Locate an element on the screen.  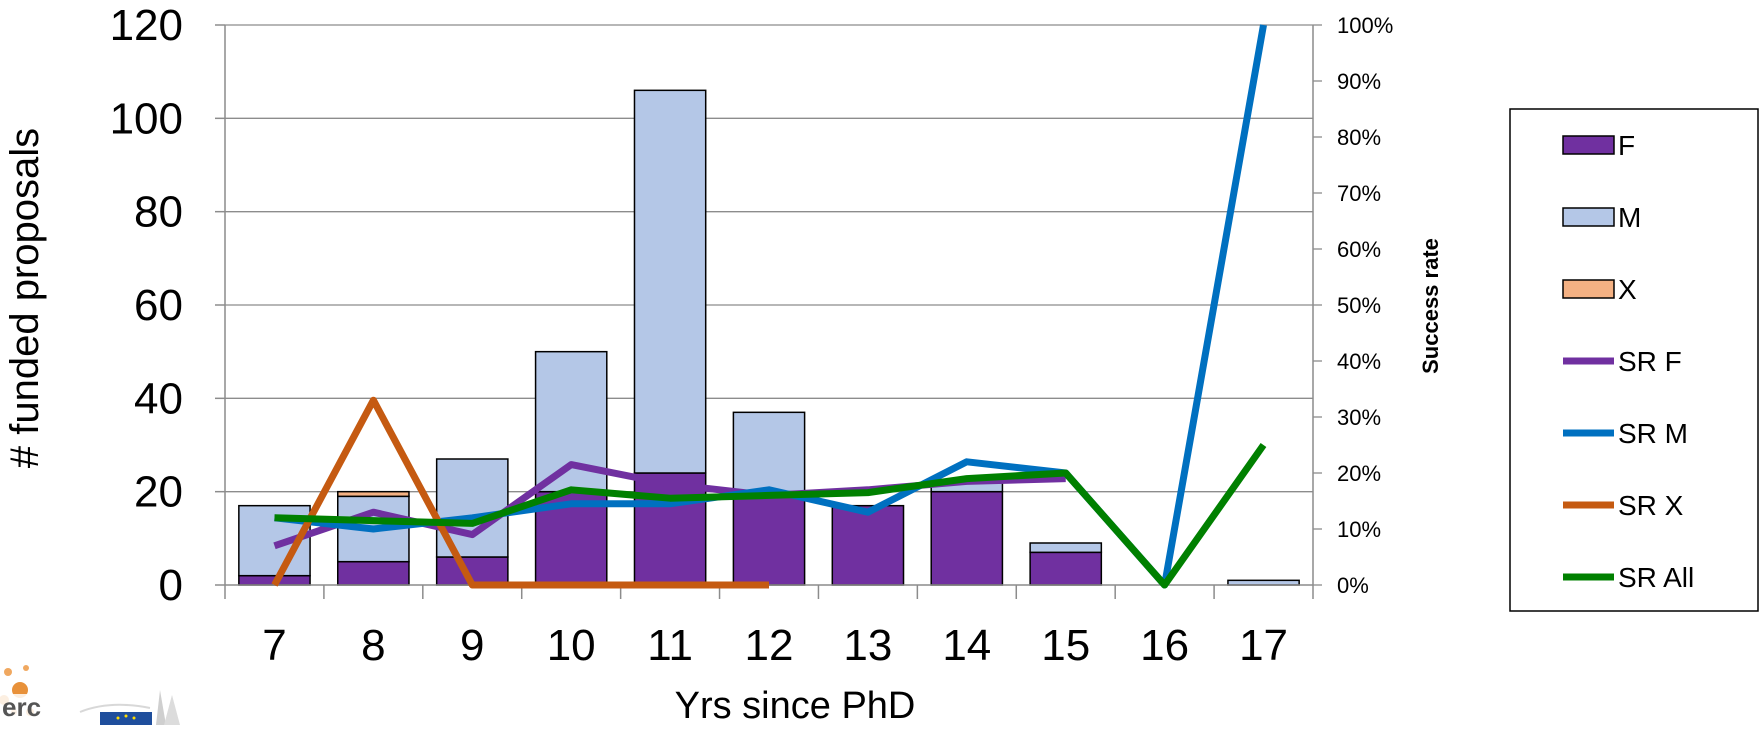
erc-logo: erc is located at coordinates (22, 693).